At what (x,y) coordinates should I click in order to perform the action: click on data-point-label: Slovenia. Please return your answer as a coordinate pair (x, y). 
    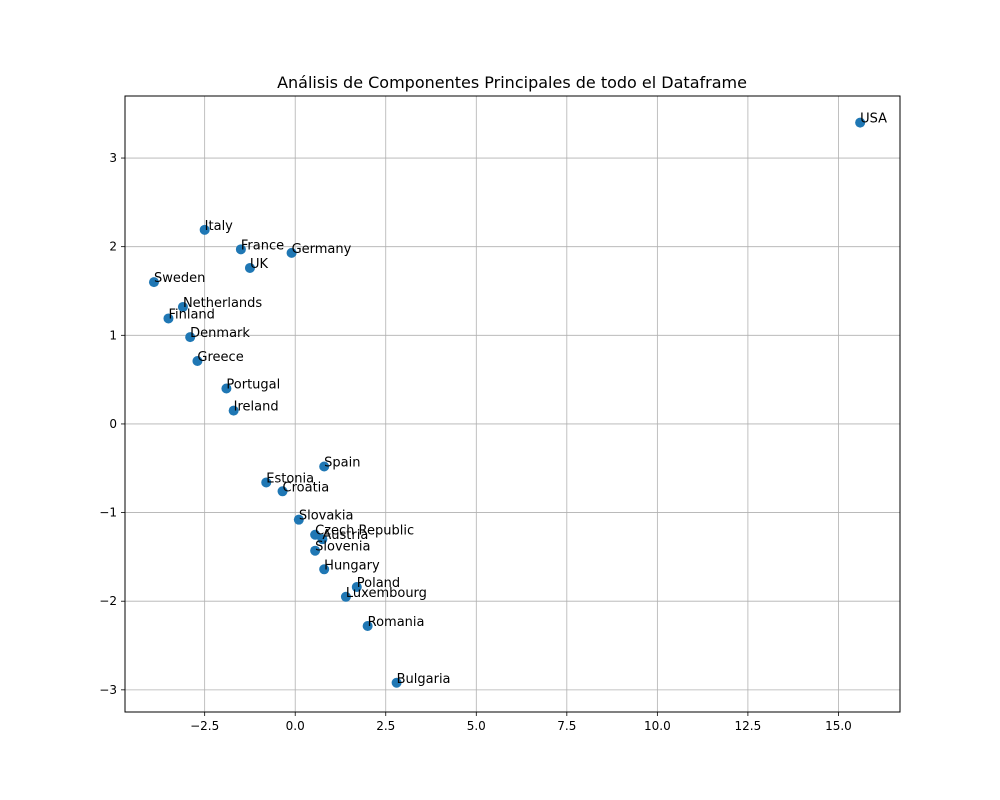
    Looking at the image, I should click on (342, 547).